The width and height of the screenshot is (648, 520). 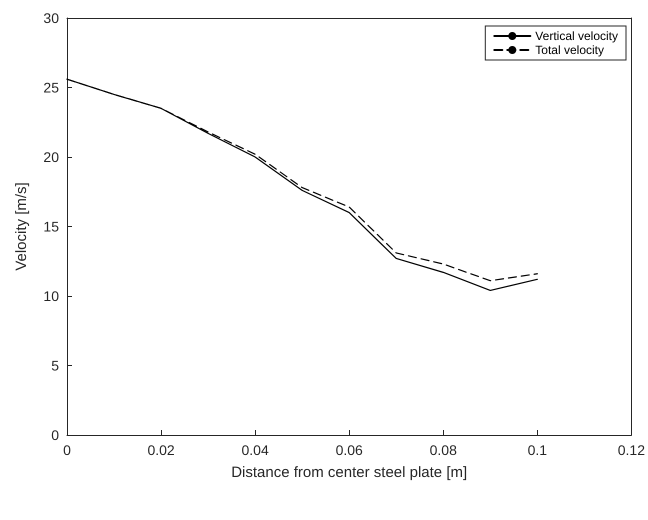 What do you see at coordinates (55, 366) in the screenshot?
I see `y-tick-label: 5` at bounding box center [55, 366].